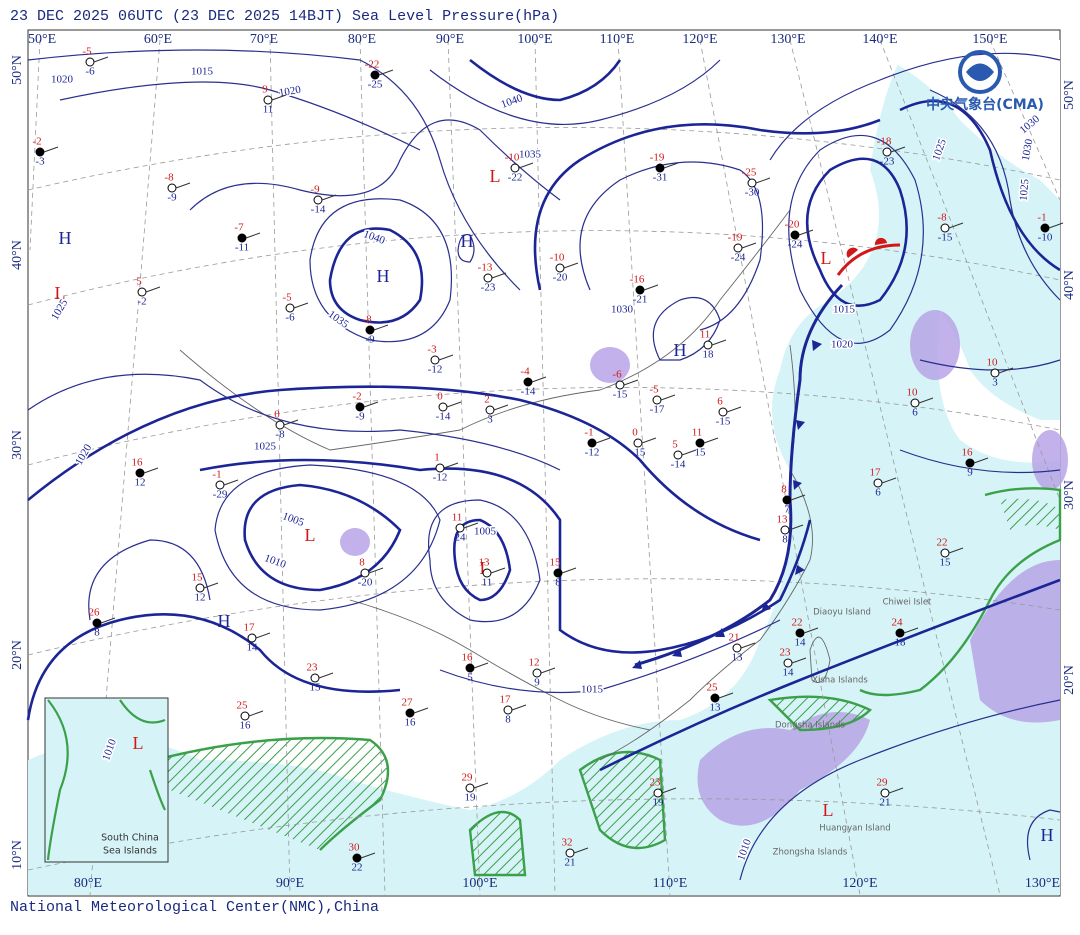  I want to click on station-temp: -5, so click(654, 390).